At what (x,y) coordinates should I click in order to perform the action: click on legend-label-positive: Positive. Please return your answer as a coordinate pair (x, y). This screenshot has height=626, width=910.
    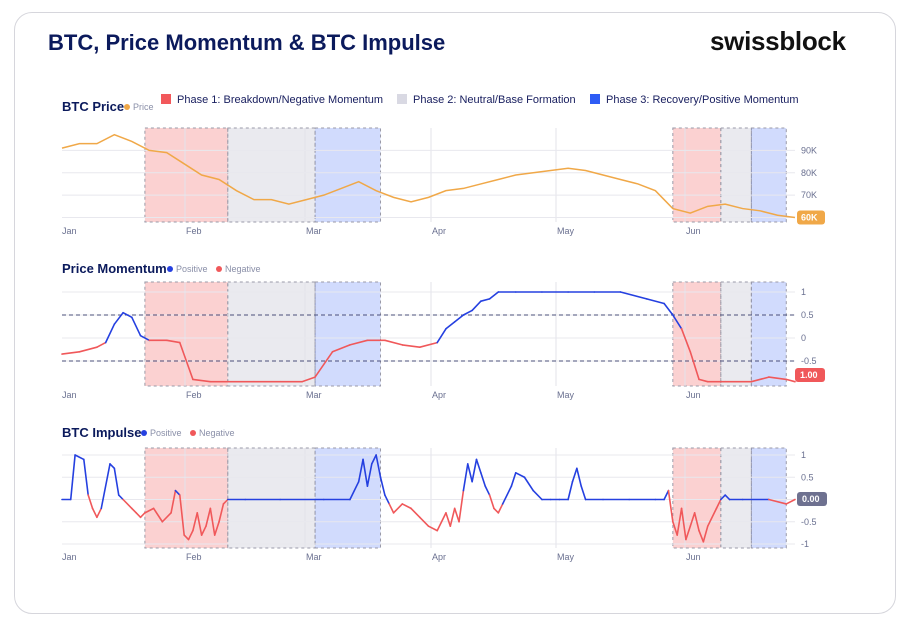
    Looking at the image, I should click on (192, 269).